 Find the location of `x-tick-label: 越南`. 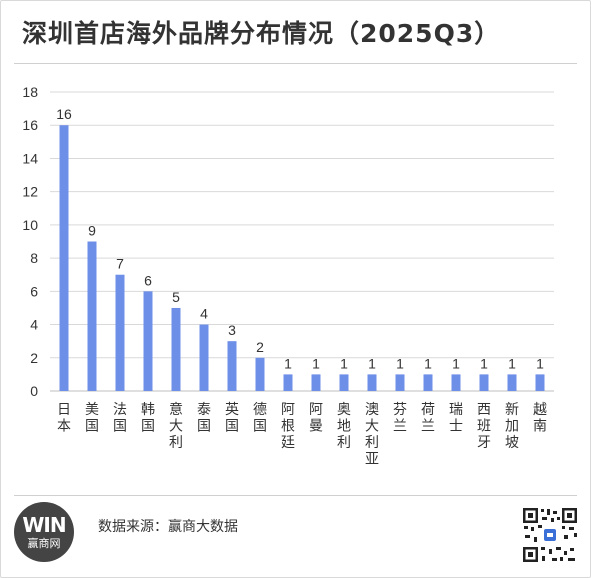

x-tick-label: 越南 is located at coordinates (540, 418).